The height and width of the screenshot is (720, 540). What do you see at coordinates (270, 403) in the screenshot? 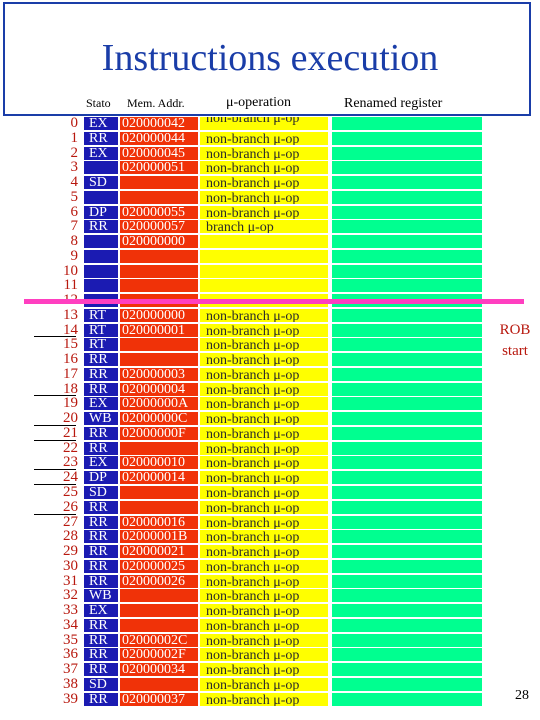
I see `table-row: 19 EX 02000000A non-branch μ-op` at bounding box center [270, 403].